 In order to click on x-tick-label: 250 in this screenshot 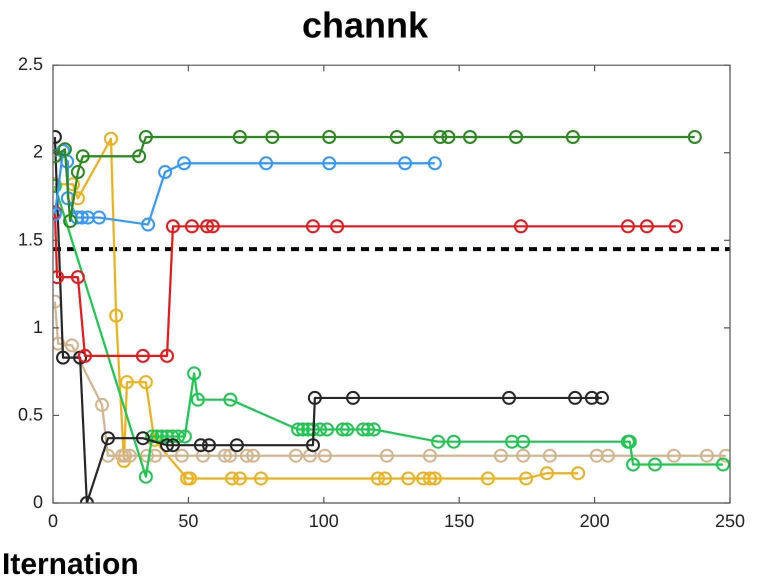, I will do `click(730, 520)`.